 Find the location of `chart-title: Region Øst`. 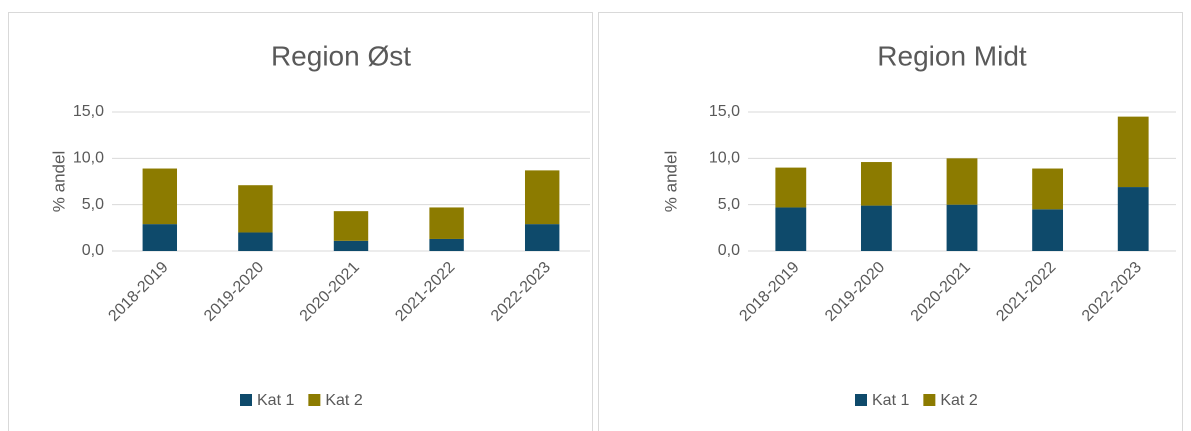

chart-title: Region Øst is located at coordinates (341, 55).